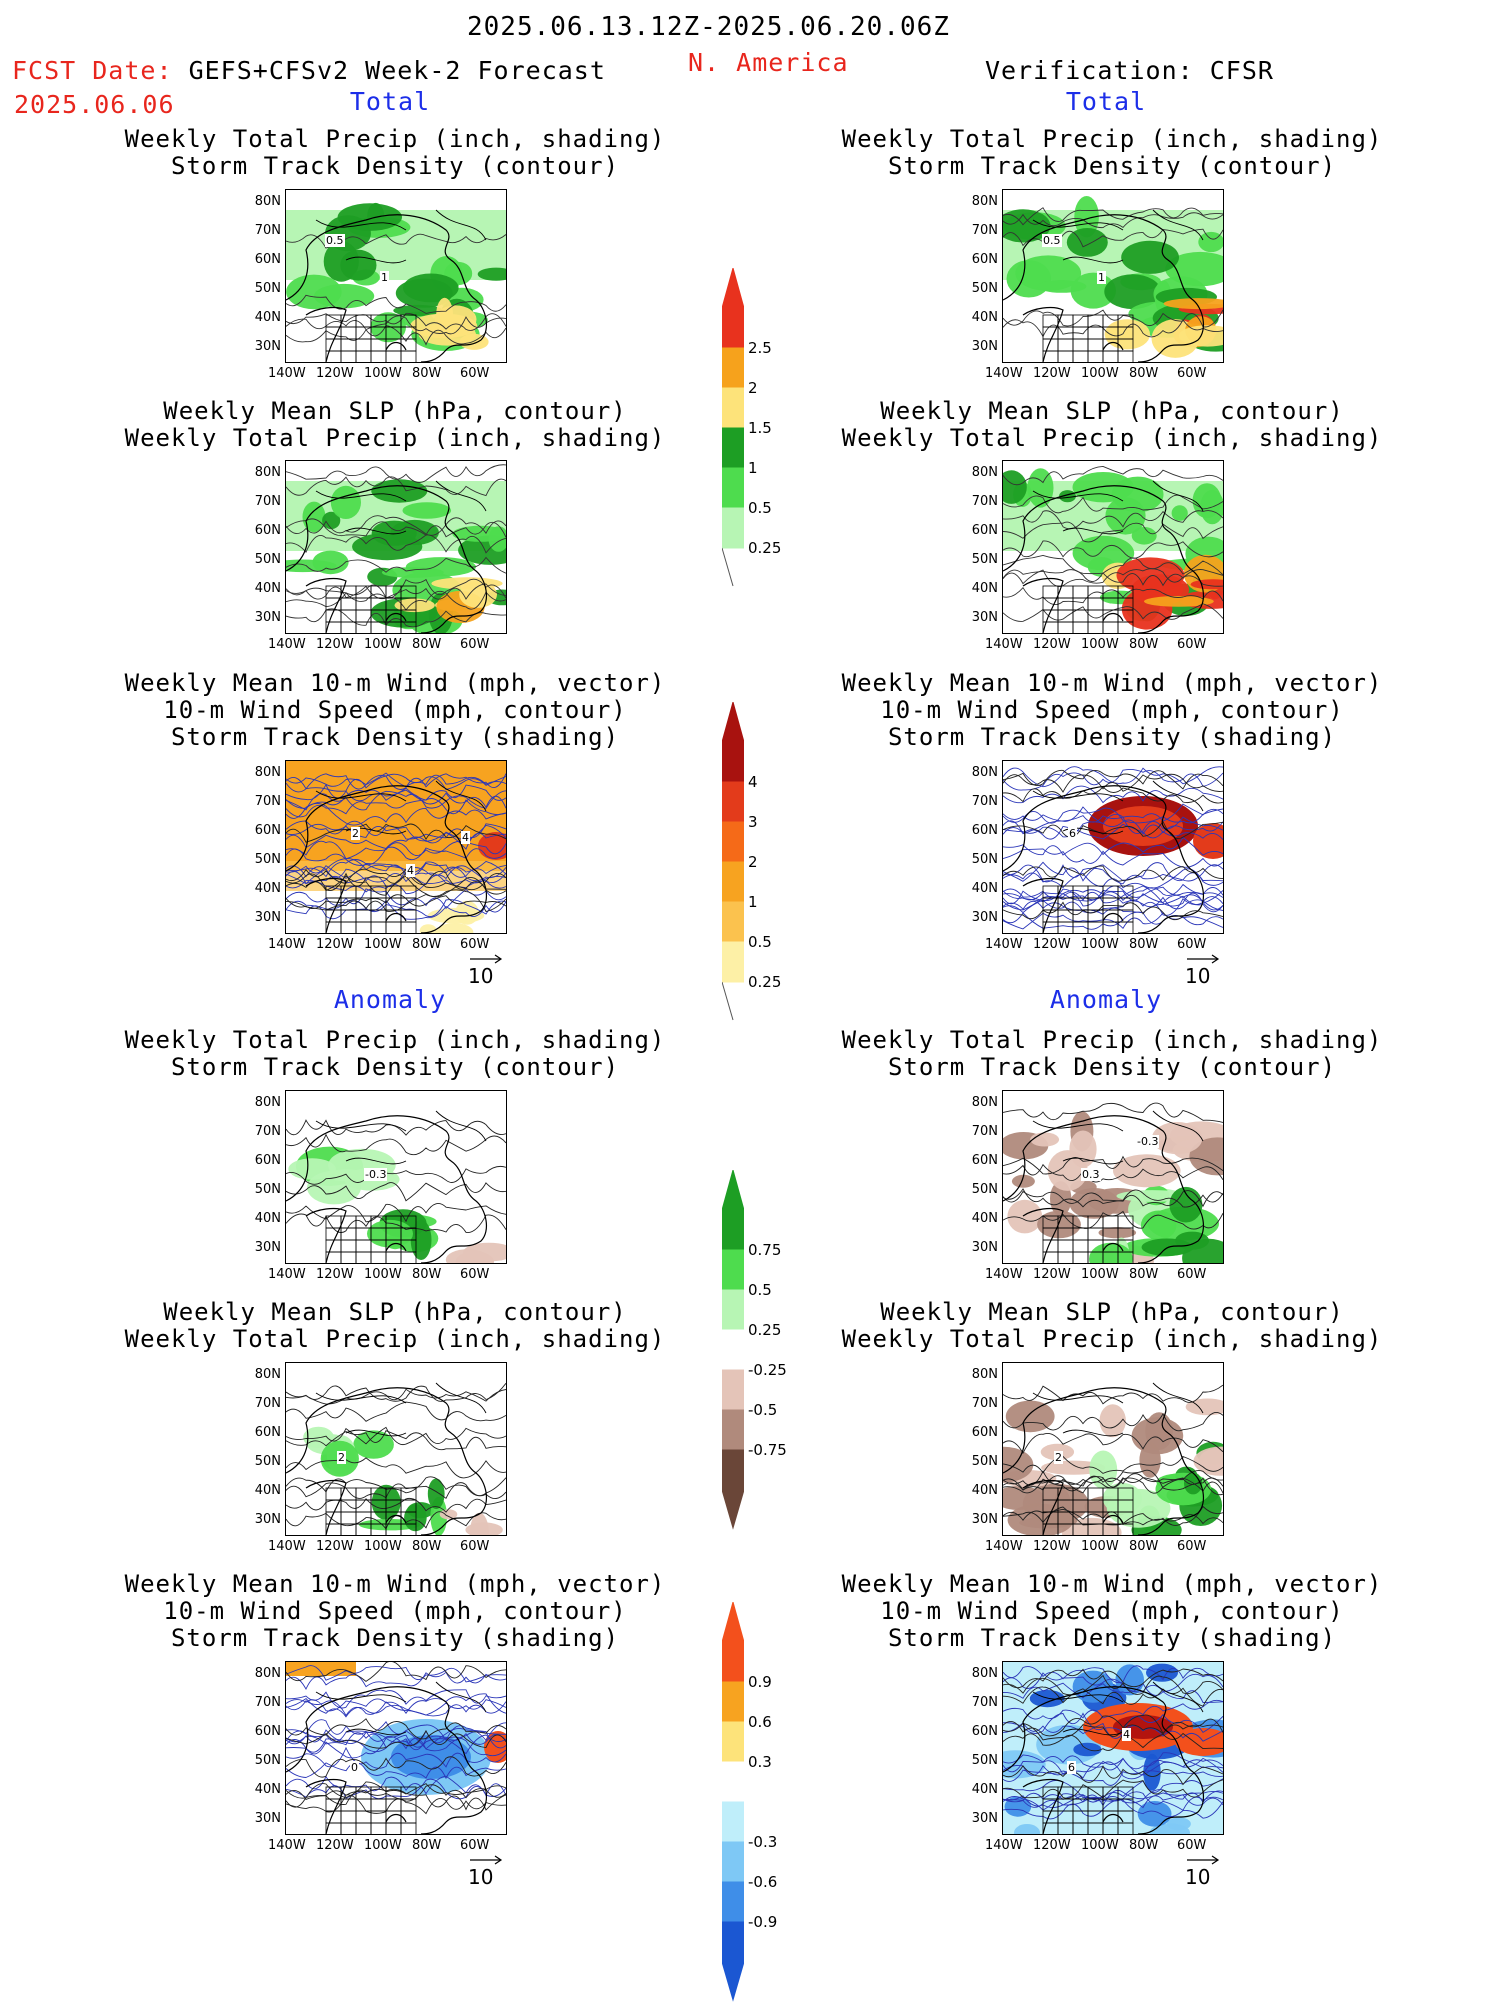 This screenshot has width=1487, height=2002. What do you see at coordinates (390, 101) in the screenshot?
I see `section-total-left: Total` at bounding box center [390, 101].